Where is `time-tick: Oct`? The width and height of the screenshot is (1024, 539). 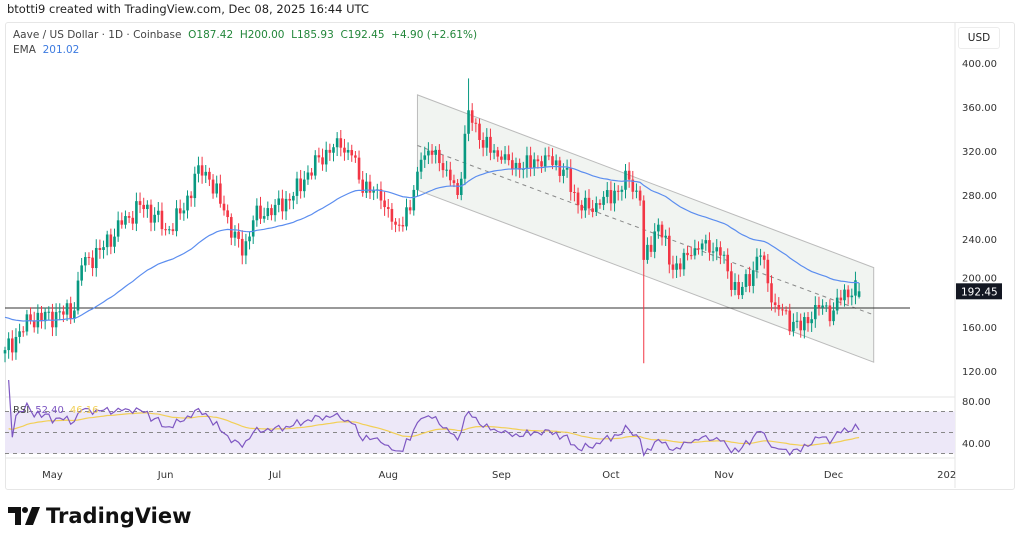
time-tick: Oct is located at coordinates (610, 475).